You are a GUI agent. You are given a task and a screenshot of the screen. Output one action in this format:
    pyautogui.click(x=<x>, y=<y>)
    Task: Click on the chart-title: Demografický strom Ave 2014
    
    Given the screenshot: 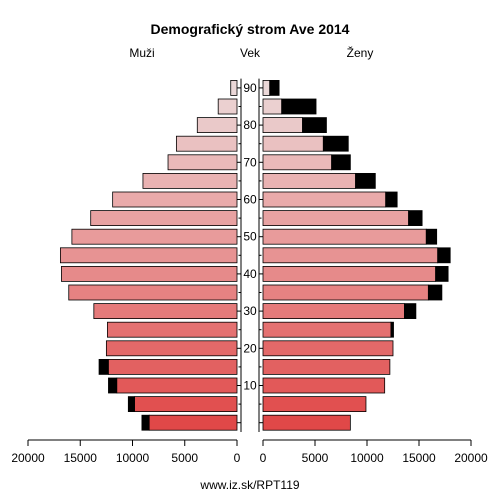 What is the action you would take?
    pyautogui.click(x=250, y=29)
    